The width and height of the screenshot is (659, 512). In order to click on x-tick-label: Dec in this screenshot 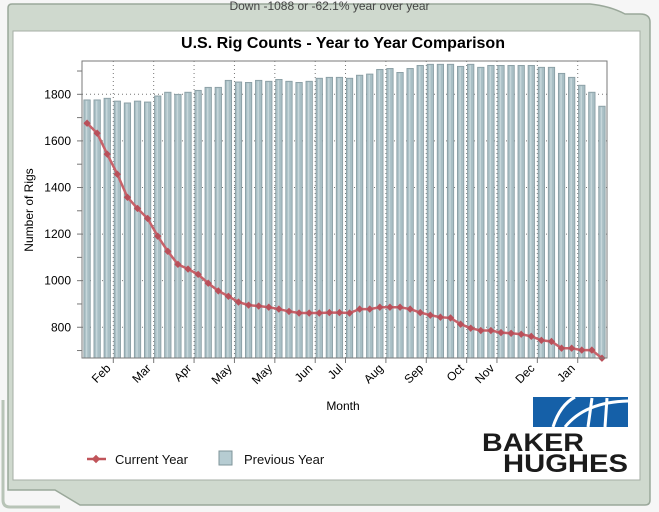, I will do `click(524, 373)`.